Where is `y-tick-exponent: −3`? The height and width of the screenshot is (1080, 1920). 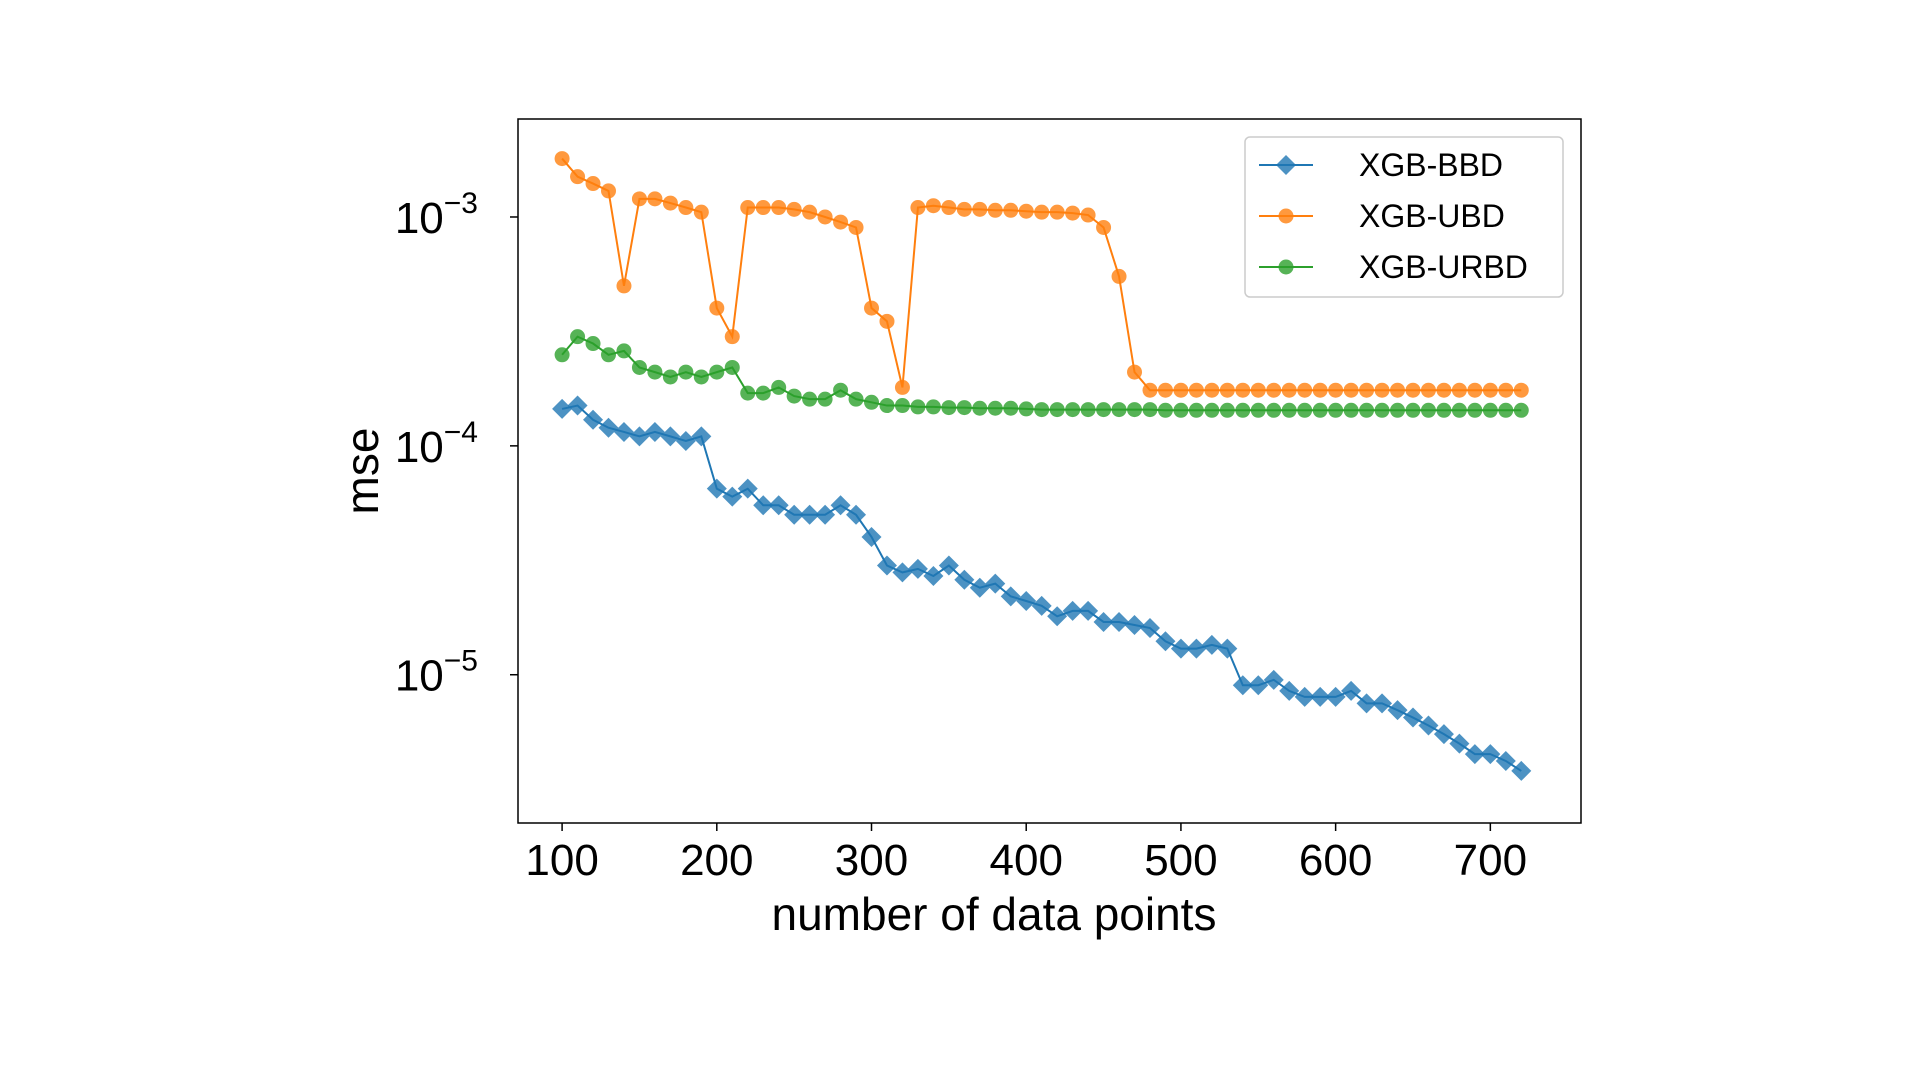
y-tick-exponent: −3 is located at coordinates (461, 203).